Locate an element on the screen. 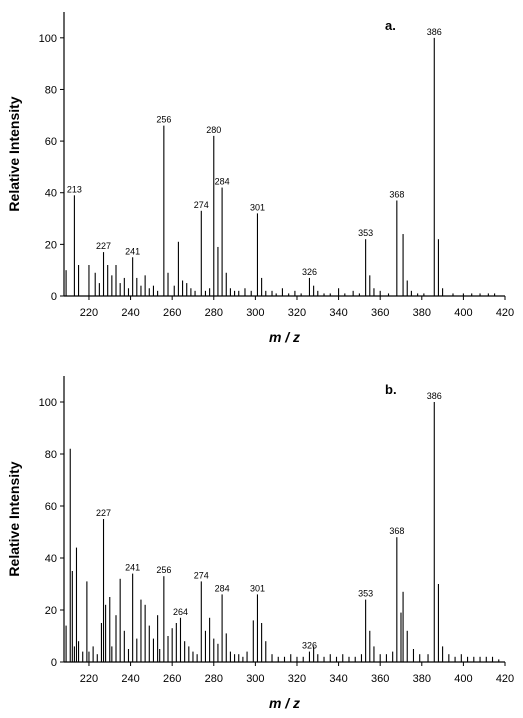 The width and height of the screenshot is (523, 718). peak-label: 213 is located at coordinates (74, 189).